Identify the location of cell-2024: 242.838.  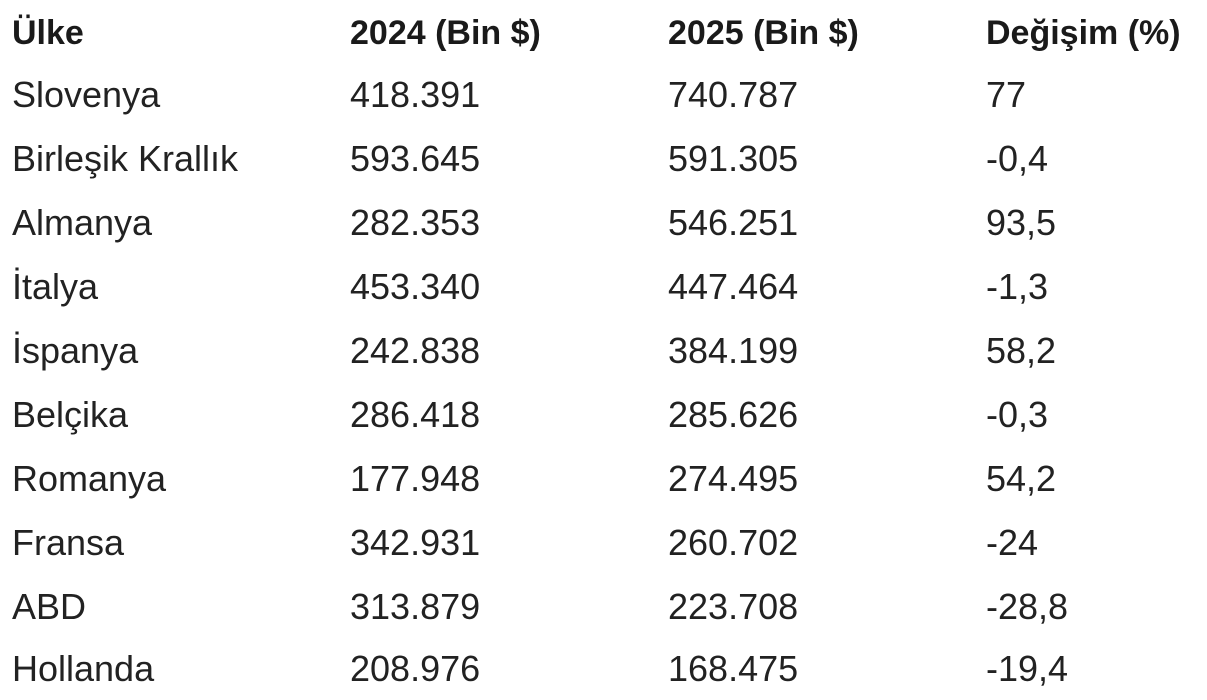
(415, 350).